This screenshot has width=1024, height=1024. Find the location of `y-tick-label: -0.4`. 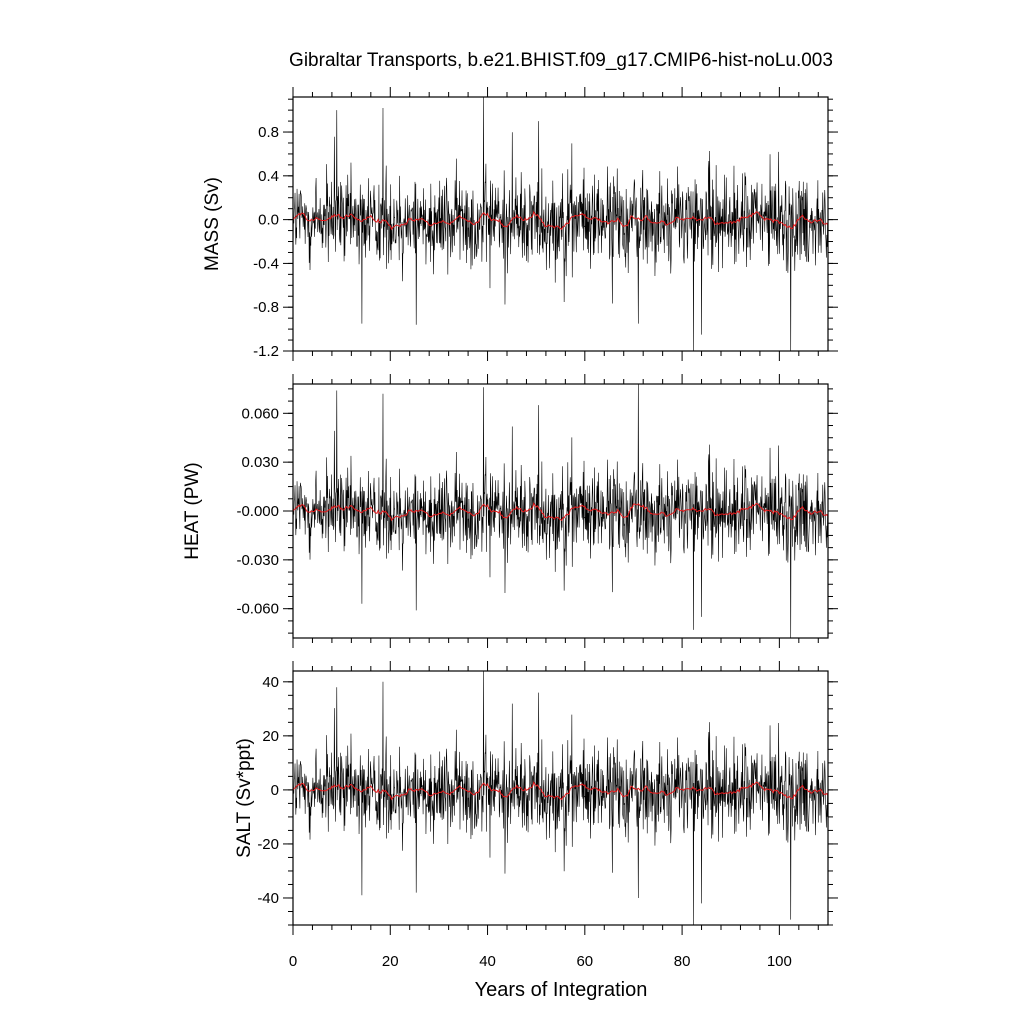

y-tick-label: -0.4 is located at coordinates (266, 263).